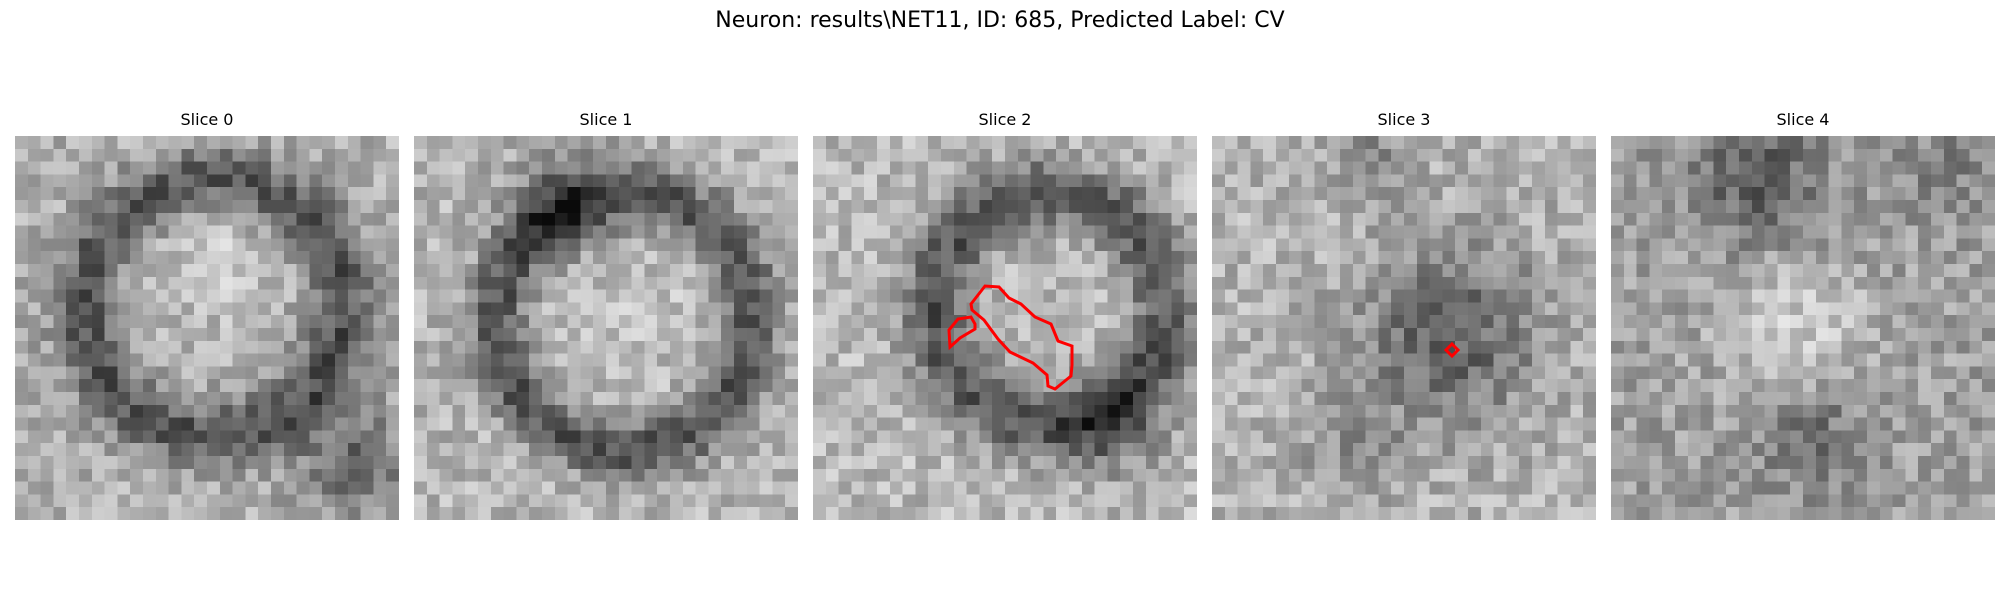 Image resolution: width=2000 pixels, height=600 pixels. I want to click on slice-title: Slice 1, so click(606, 119).